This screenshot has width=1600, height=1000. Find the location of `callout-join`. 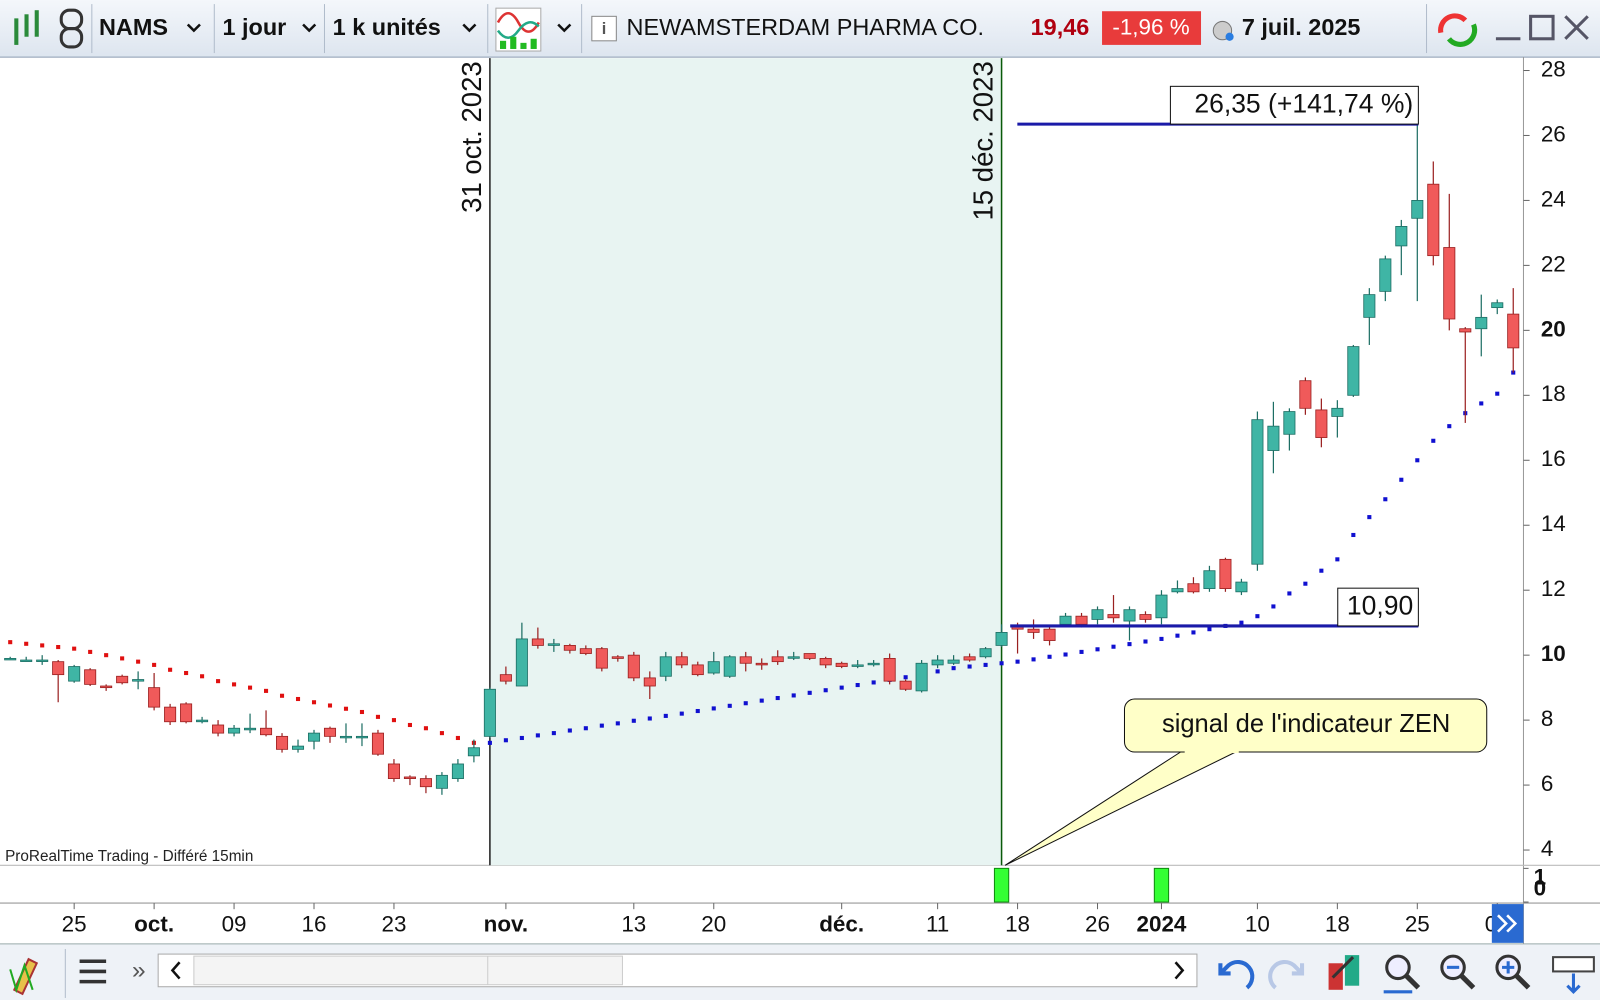

callout-join is located at coordinates (1211, 750).